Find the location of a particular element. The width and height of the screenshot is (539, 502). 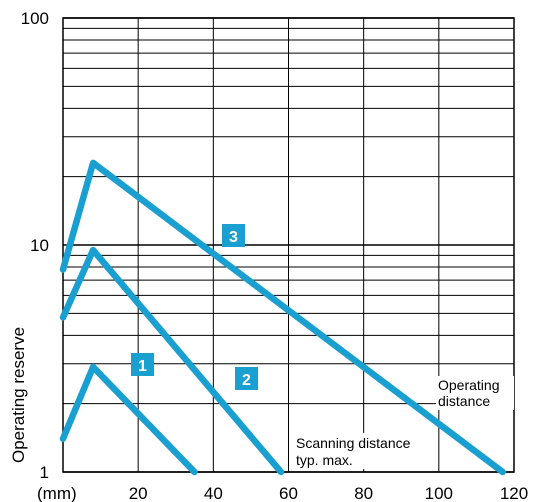

y-axis-label: Operating reserve is located at coordinates (18, 395).